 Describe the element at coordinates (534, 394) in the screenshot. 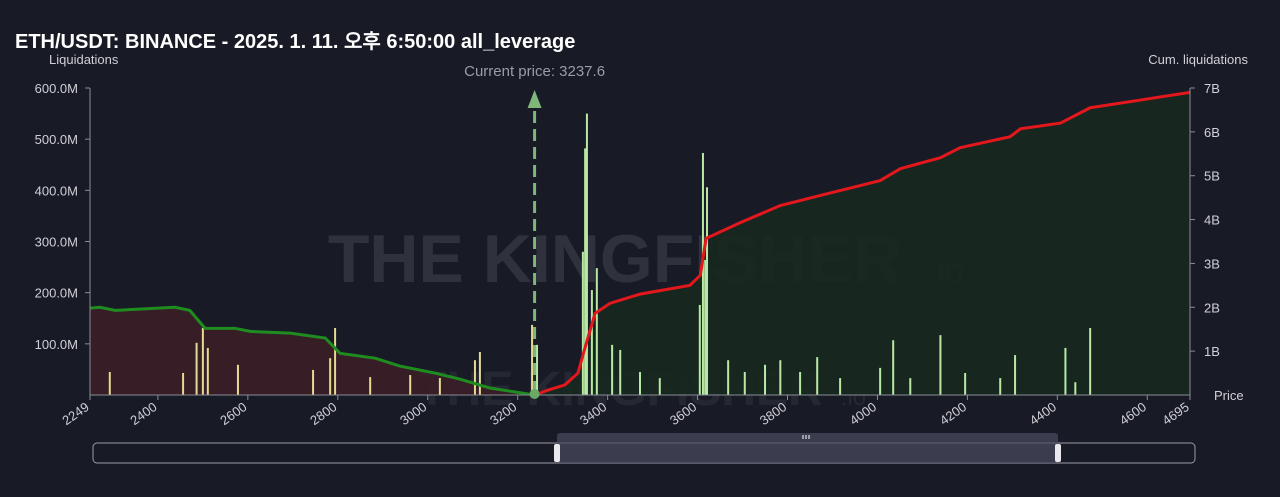

I see `current-price-dot` at that location.